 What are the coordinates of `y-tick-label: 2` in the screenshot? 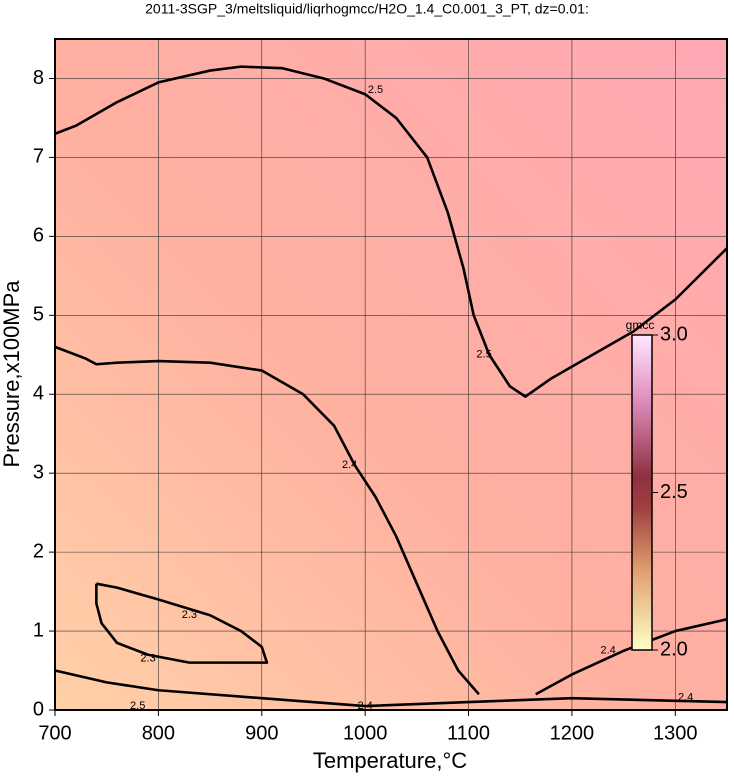 It's located at (38, 551).